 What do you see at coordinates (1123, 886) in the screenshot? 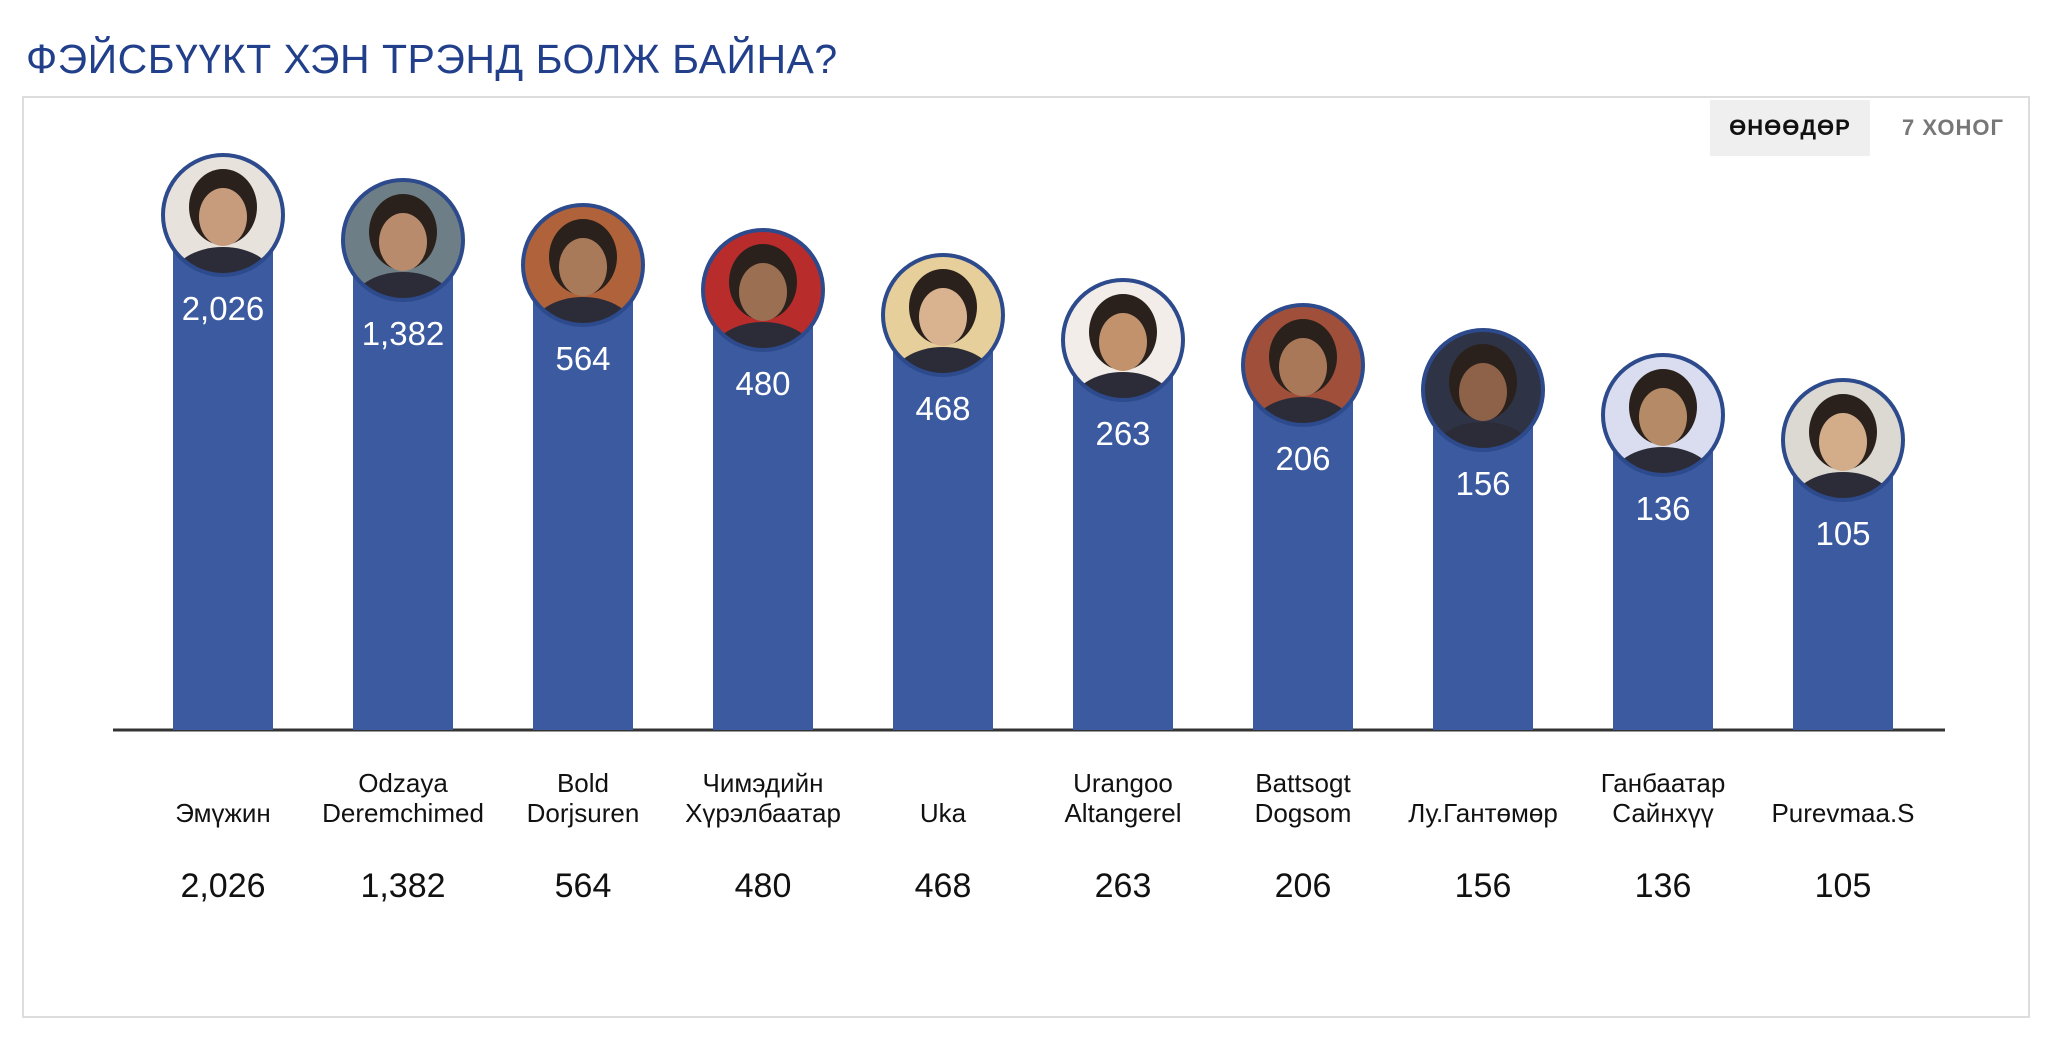
I see `value-label: 263` at bounding box center [1123, 886].